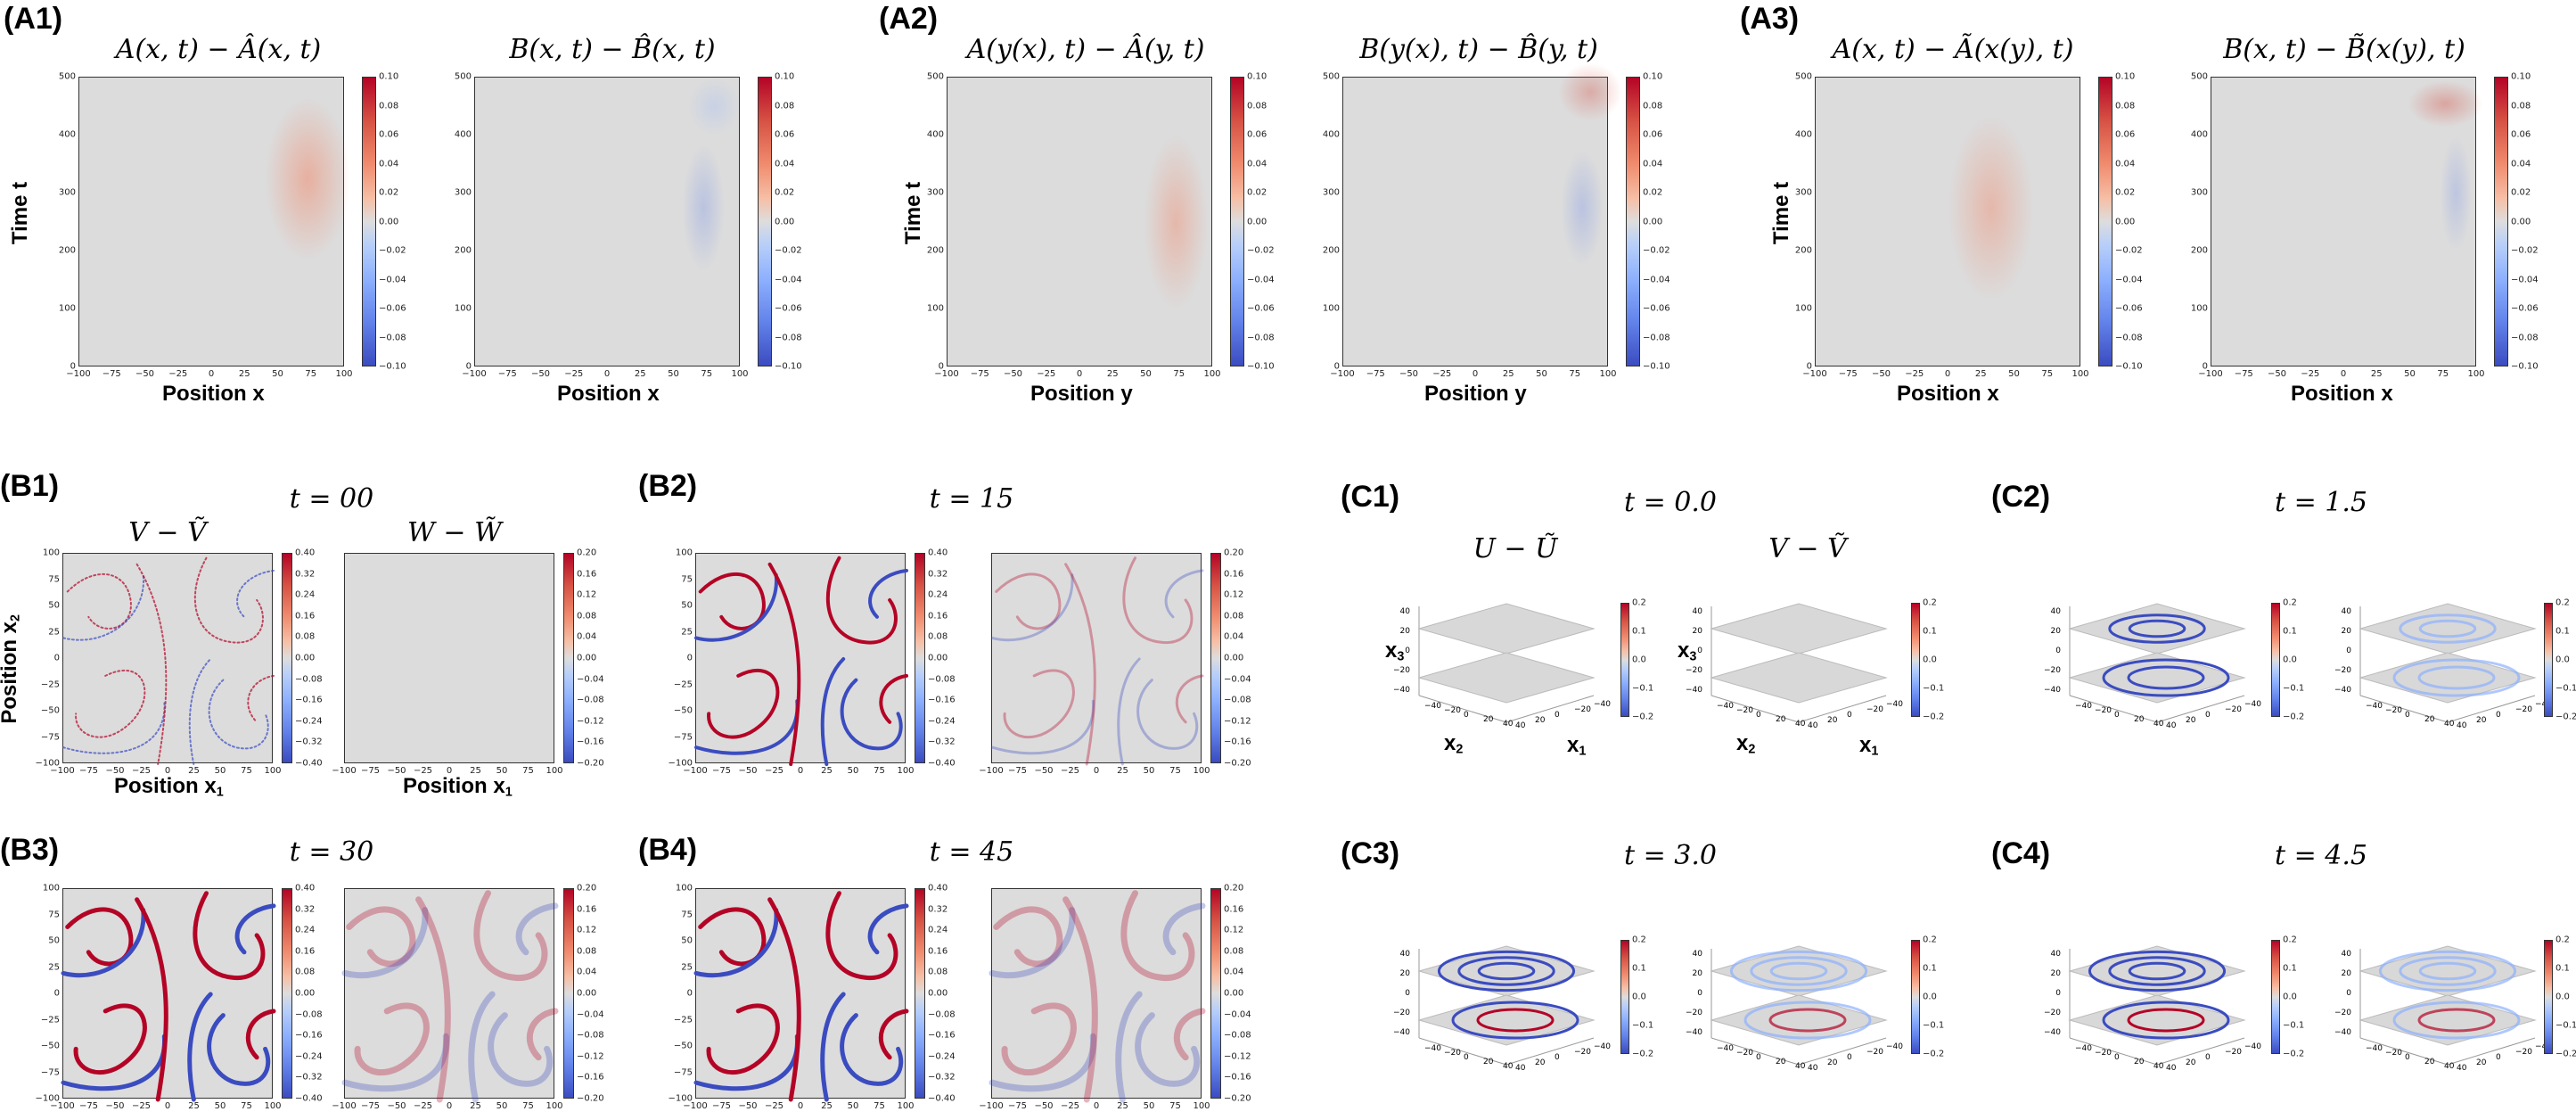 The width and height of the screenshot is (2576, 1120). What do you see at coordinates (1643, 717) in the screenshot?
I see `cbtick-c1u-4: −0.2` at bounding box center [1643, 717].